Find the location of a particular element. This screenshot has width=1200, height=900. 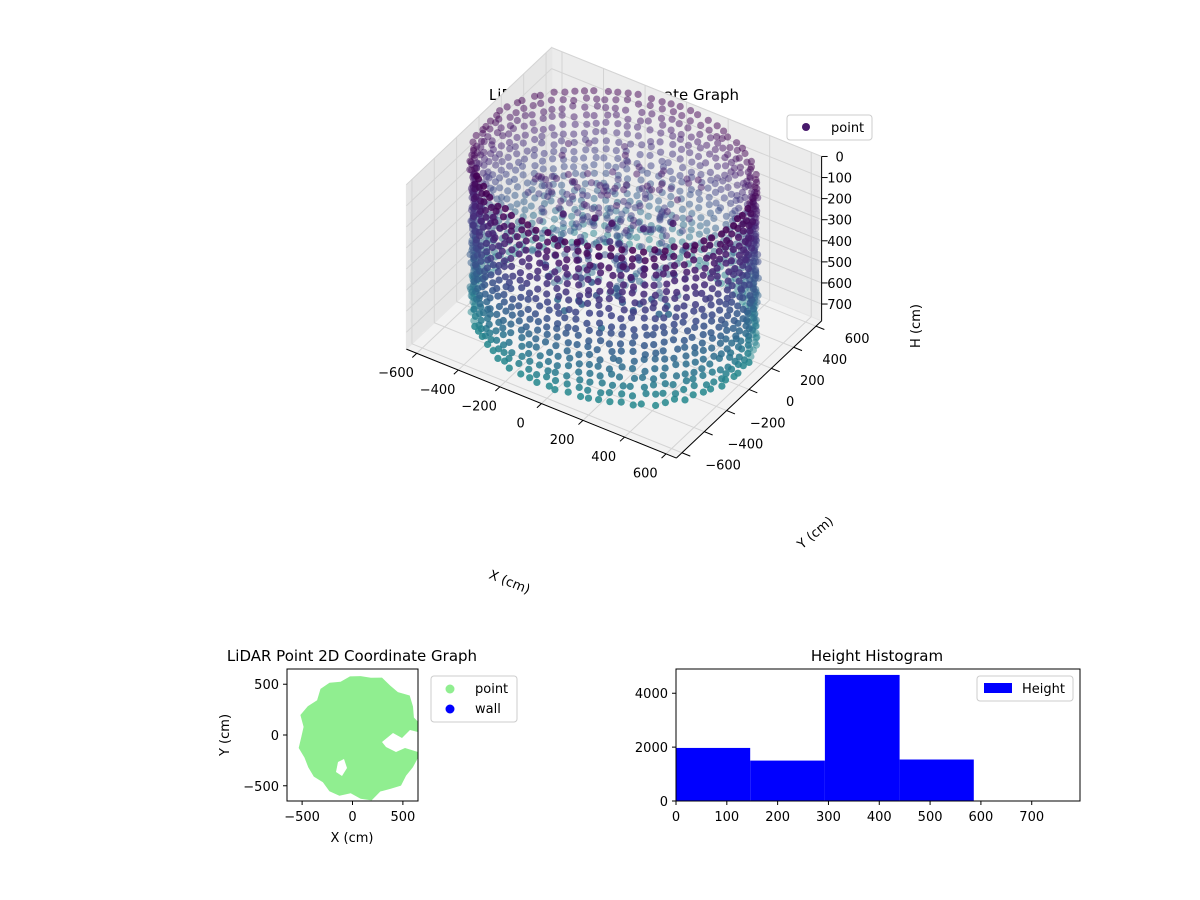

chart-2d-title: LiDAR Point 2D Coordinate Graph is located at coordinates (352, 656).